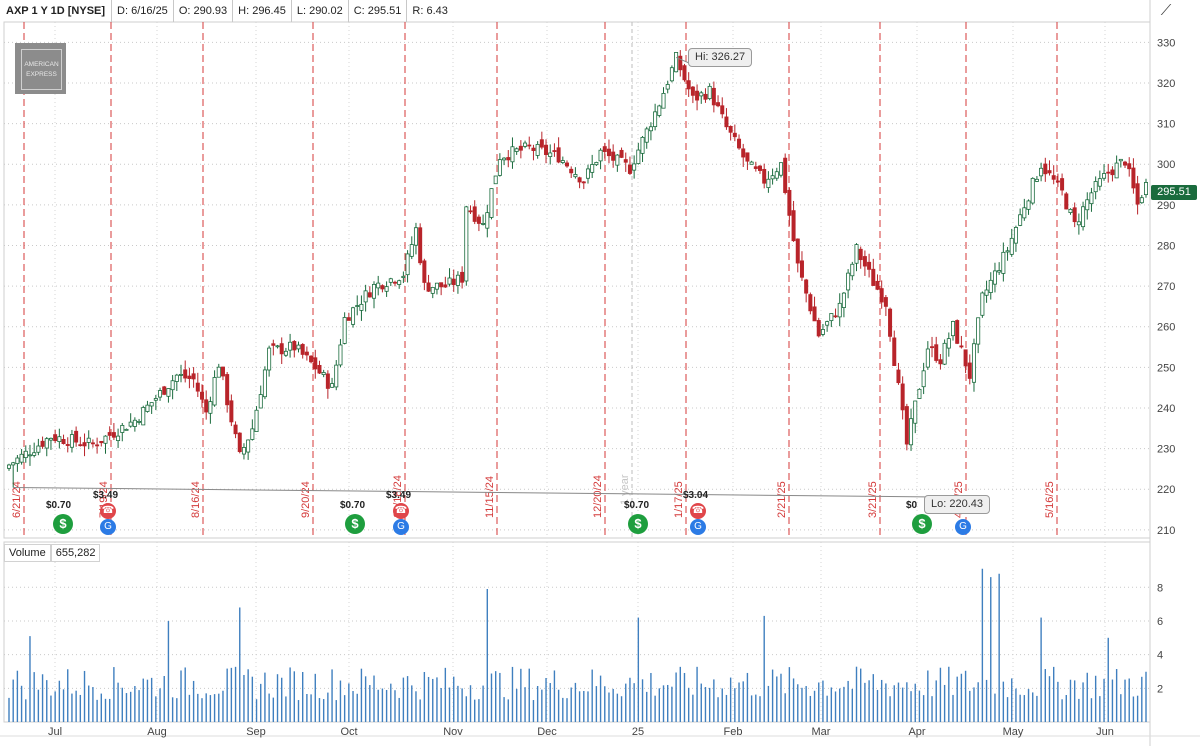  Describe the element at coordinates (453, 732) in the screenshot. I see `month-tick-label: Nov` at that location.